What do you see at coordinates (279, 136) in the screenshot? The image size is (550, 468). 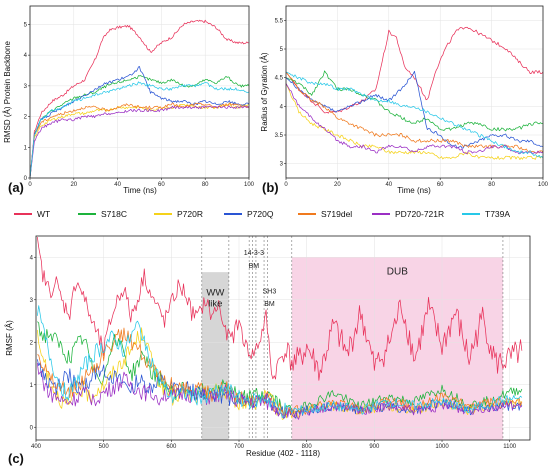 I see `y-tick-label: 3.5` at bounding box center [279, 136].